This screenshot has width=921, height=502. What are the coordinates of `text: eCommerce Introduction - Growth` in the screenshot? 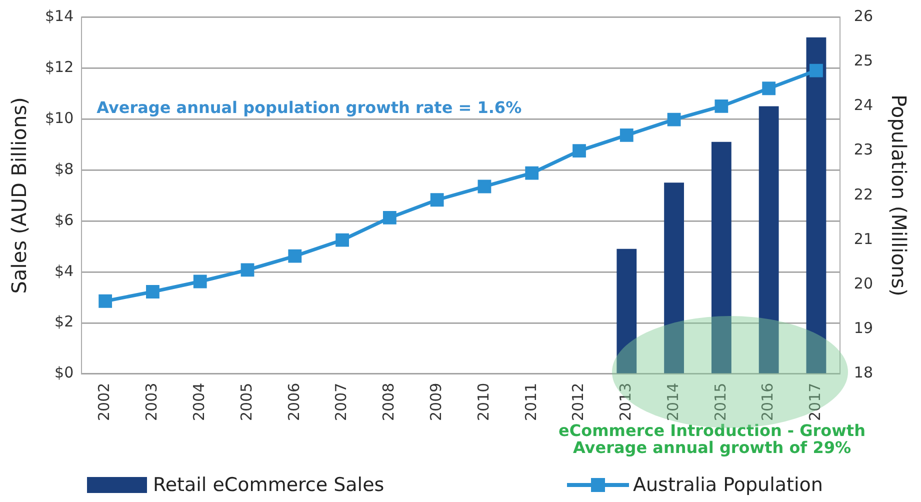 It's located at (712, 430).